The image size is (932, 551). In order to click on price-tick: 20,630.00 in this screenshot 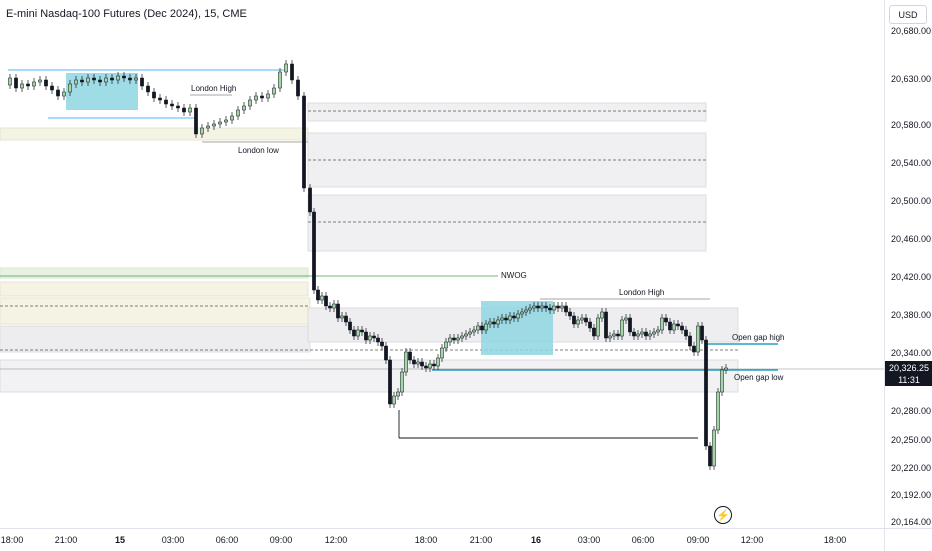, I will do `click(911, 79)`.